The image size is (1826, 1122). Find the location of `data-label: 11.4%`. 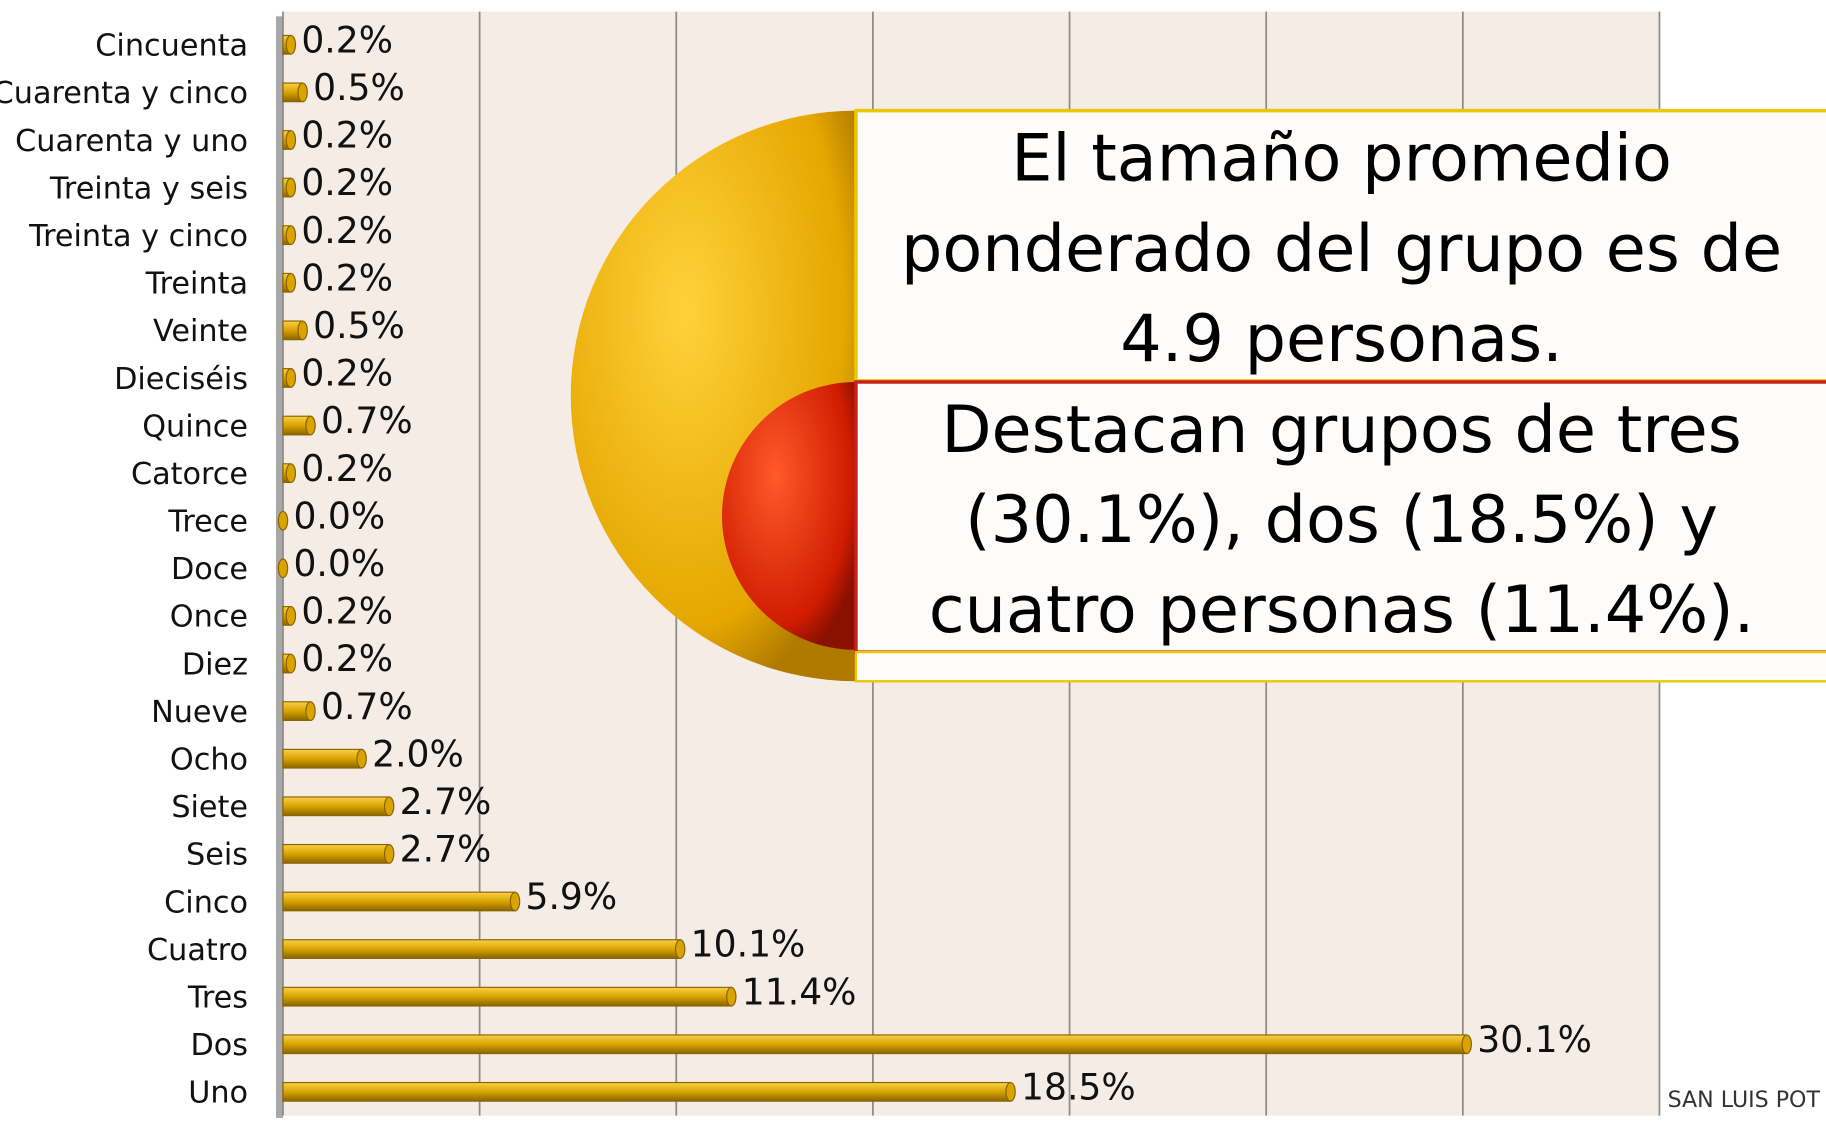

data-label: 11.4% is located at coordinates (799, 991).